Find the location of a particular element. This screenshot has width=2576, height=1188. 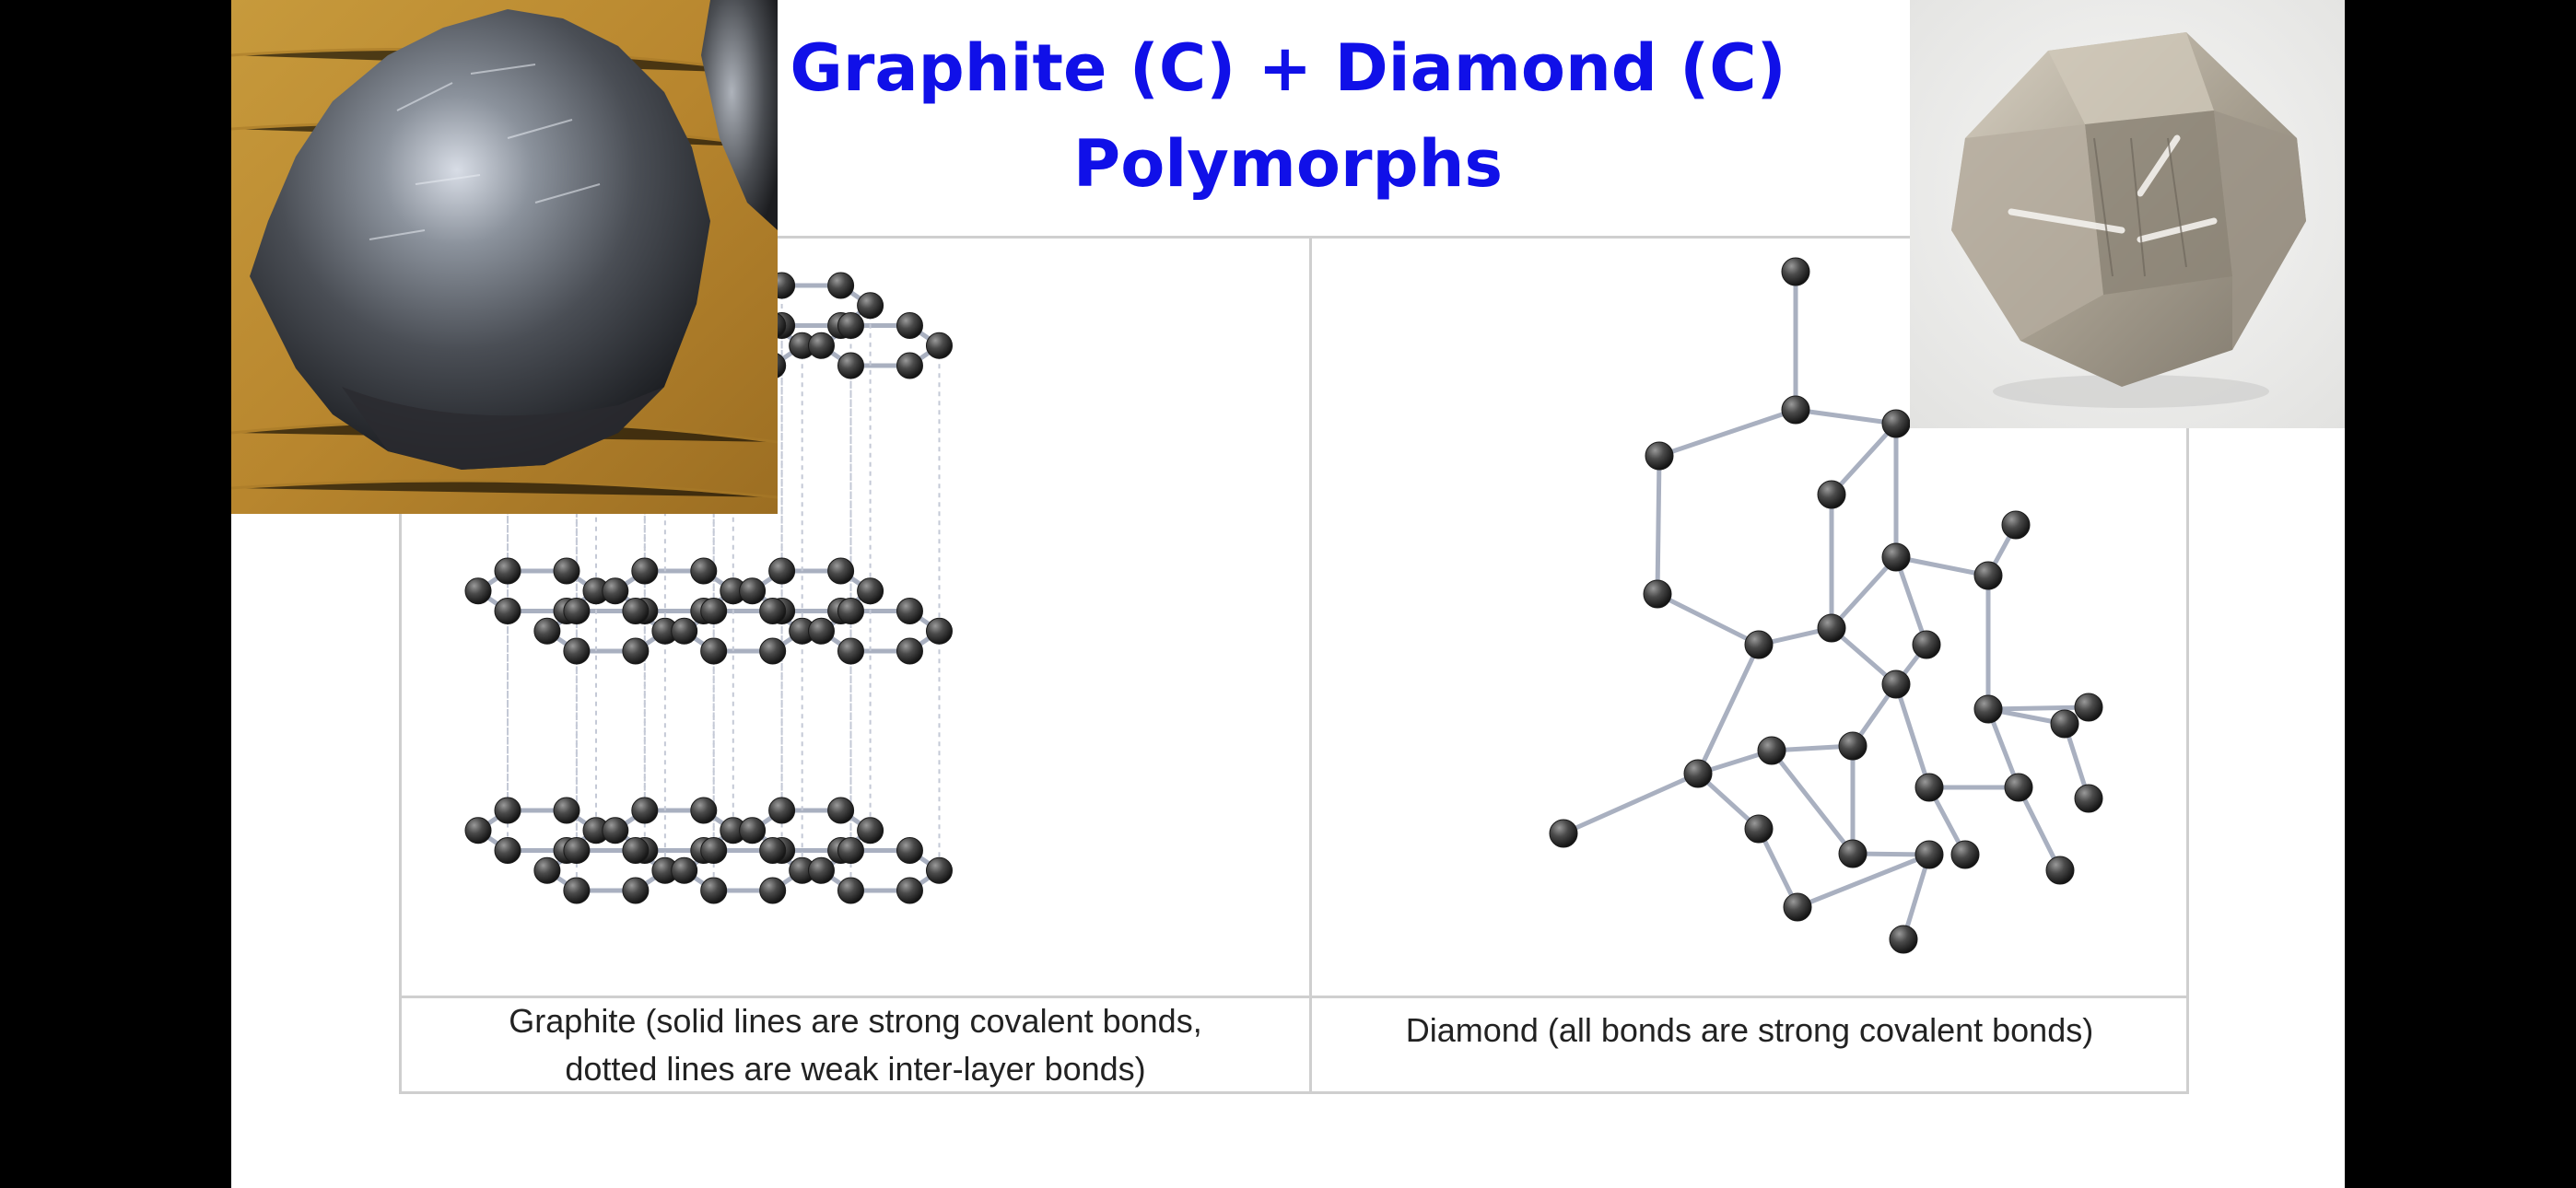

diamond-structure-diagram is located at coordinates (1826, 605).